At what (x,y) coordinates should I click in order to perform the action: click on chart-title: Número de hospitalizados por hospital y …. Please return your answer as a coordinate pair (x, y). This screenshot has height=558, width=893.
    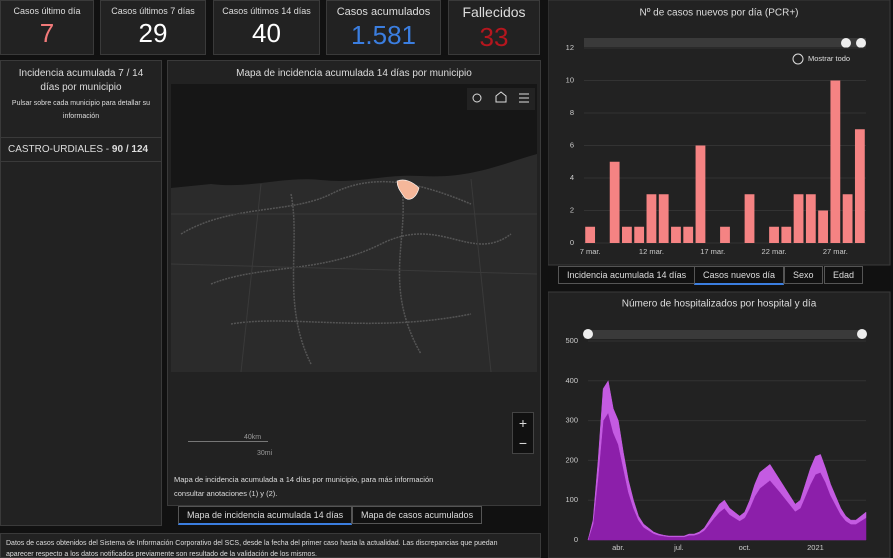
    Looking at the image, I should click on (719, 304).